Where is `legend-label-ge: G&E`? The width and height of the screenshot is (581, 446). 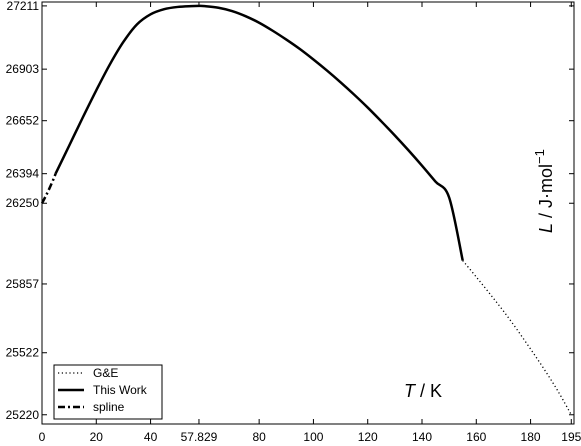
legend-label-ge: G&E is located at coordinates (105, 373).